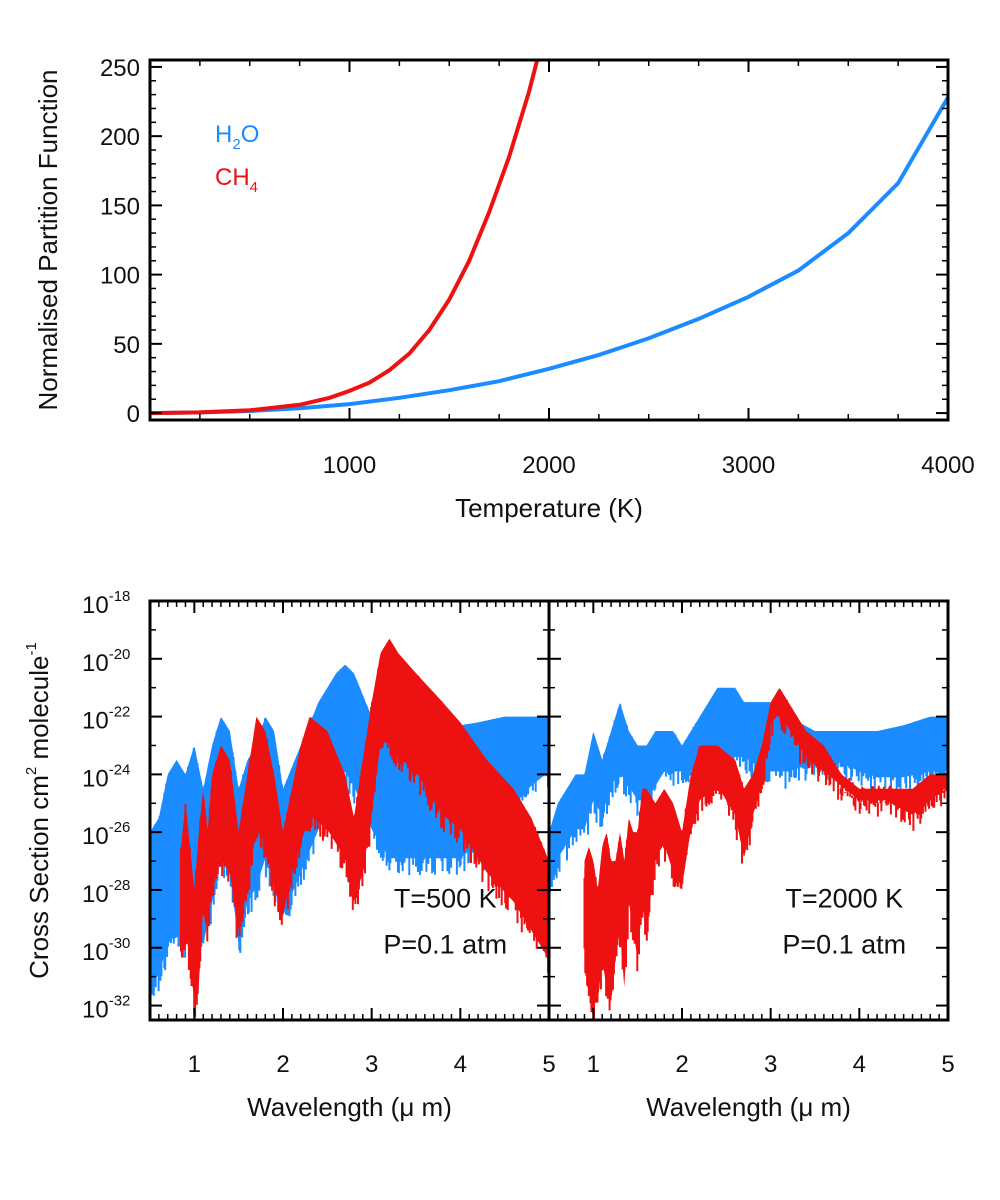 The image size is (1000, 1200). I want to click on partition-y-tick-label: 250, so click(120, 68).